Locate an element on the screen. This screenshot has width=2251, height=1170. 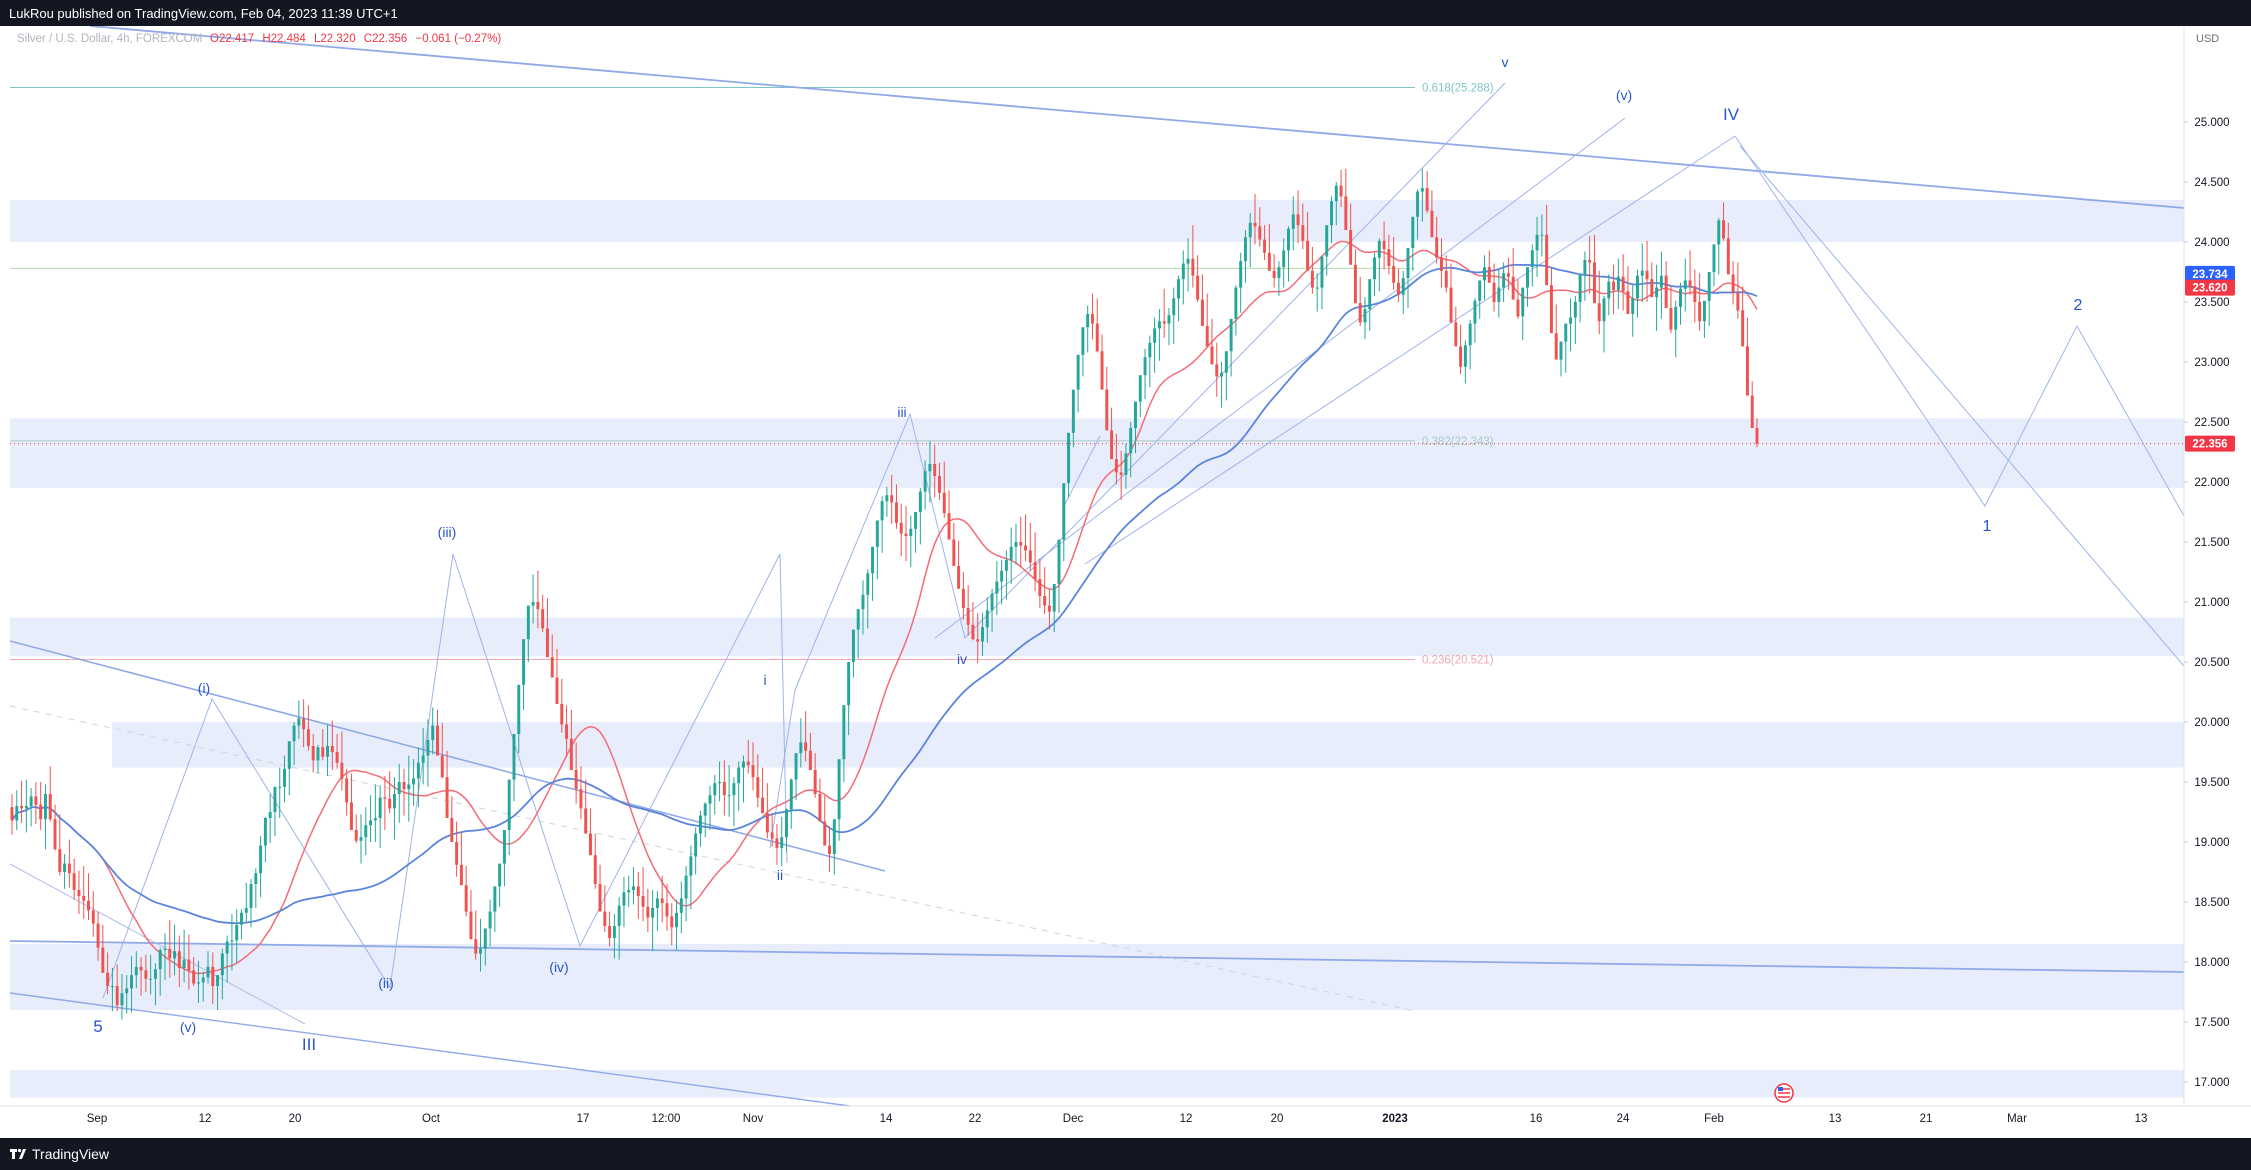
x-tick-label-2: 20 is located at coordinates (295, 1119).